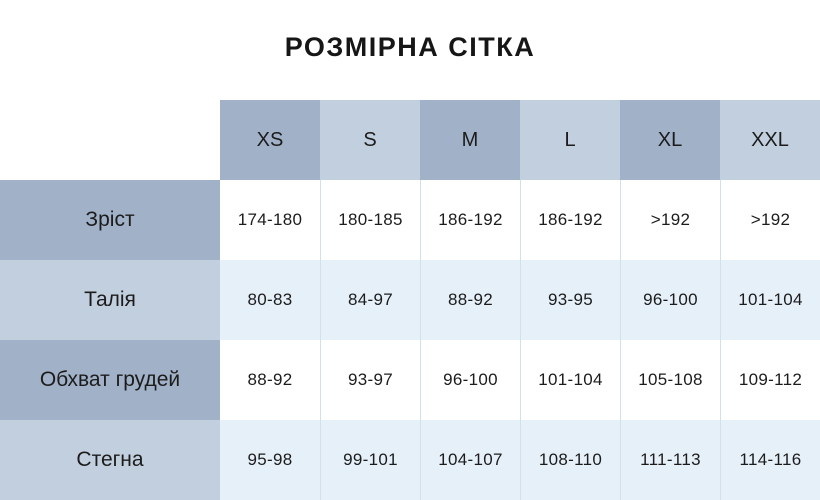 The height and width of the screenshot is (500, 820). What do you see at coordinates (110, 140) in the screenshot?
I see `corner-cell` at bounding box center [110, 140].